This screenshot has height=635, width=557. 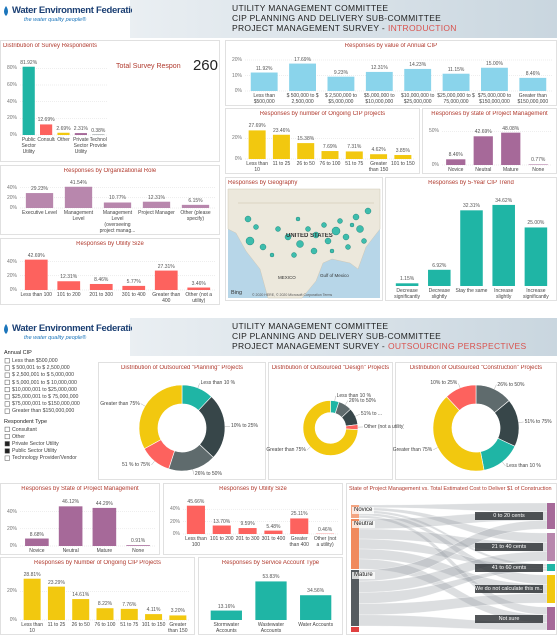 What do you see at coordinates (153, 625) in the screenshot?
I see `x-tick-label: 101 to 150` at bounding box center [153, 625].